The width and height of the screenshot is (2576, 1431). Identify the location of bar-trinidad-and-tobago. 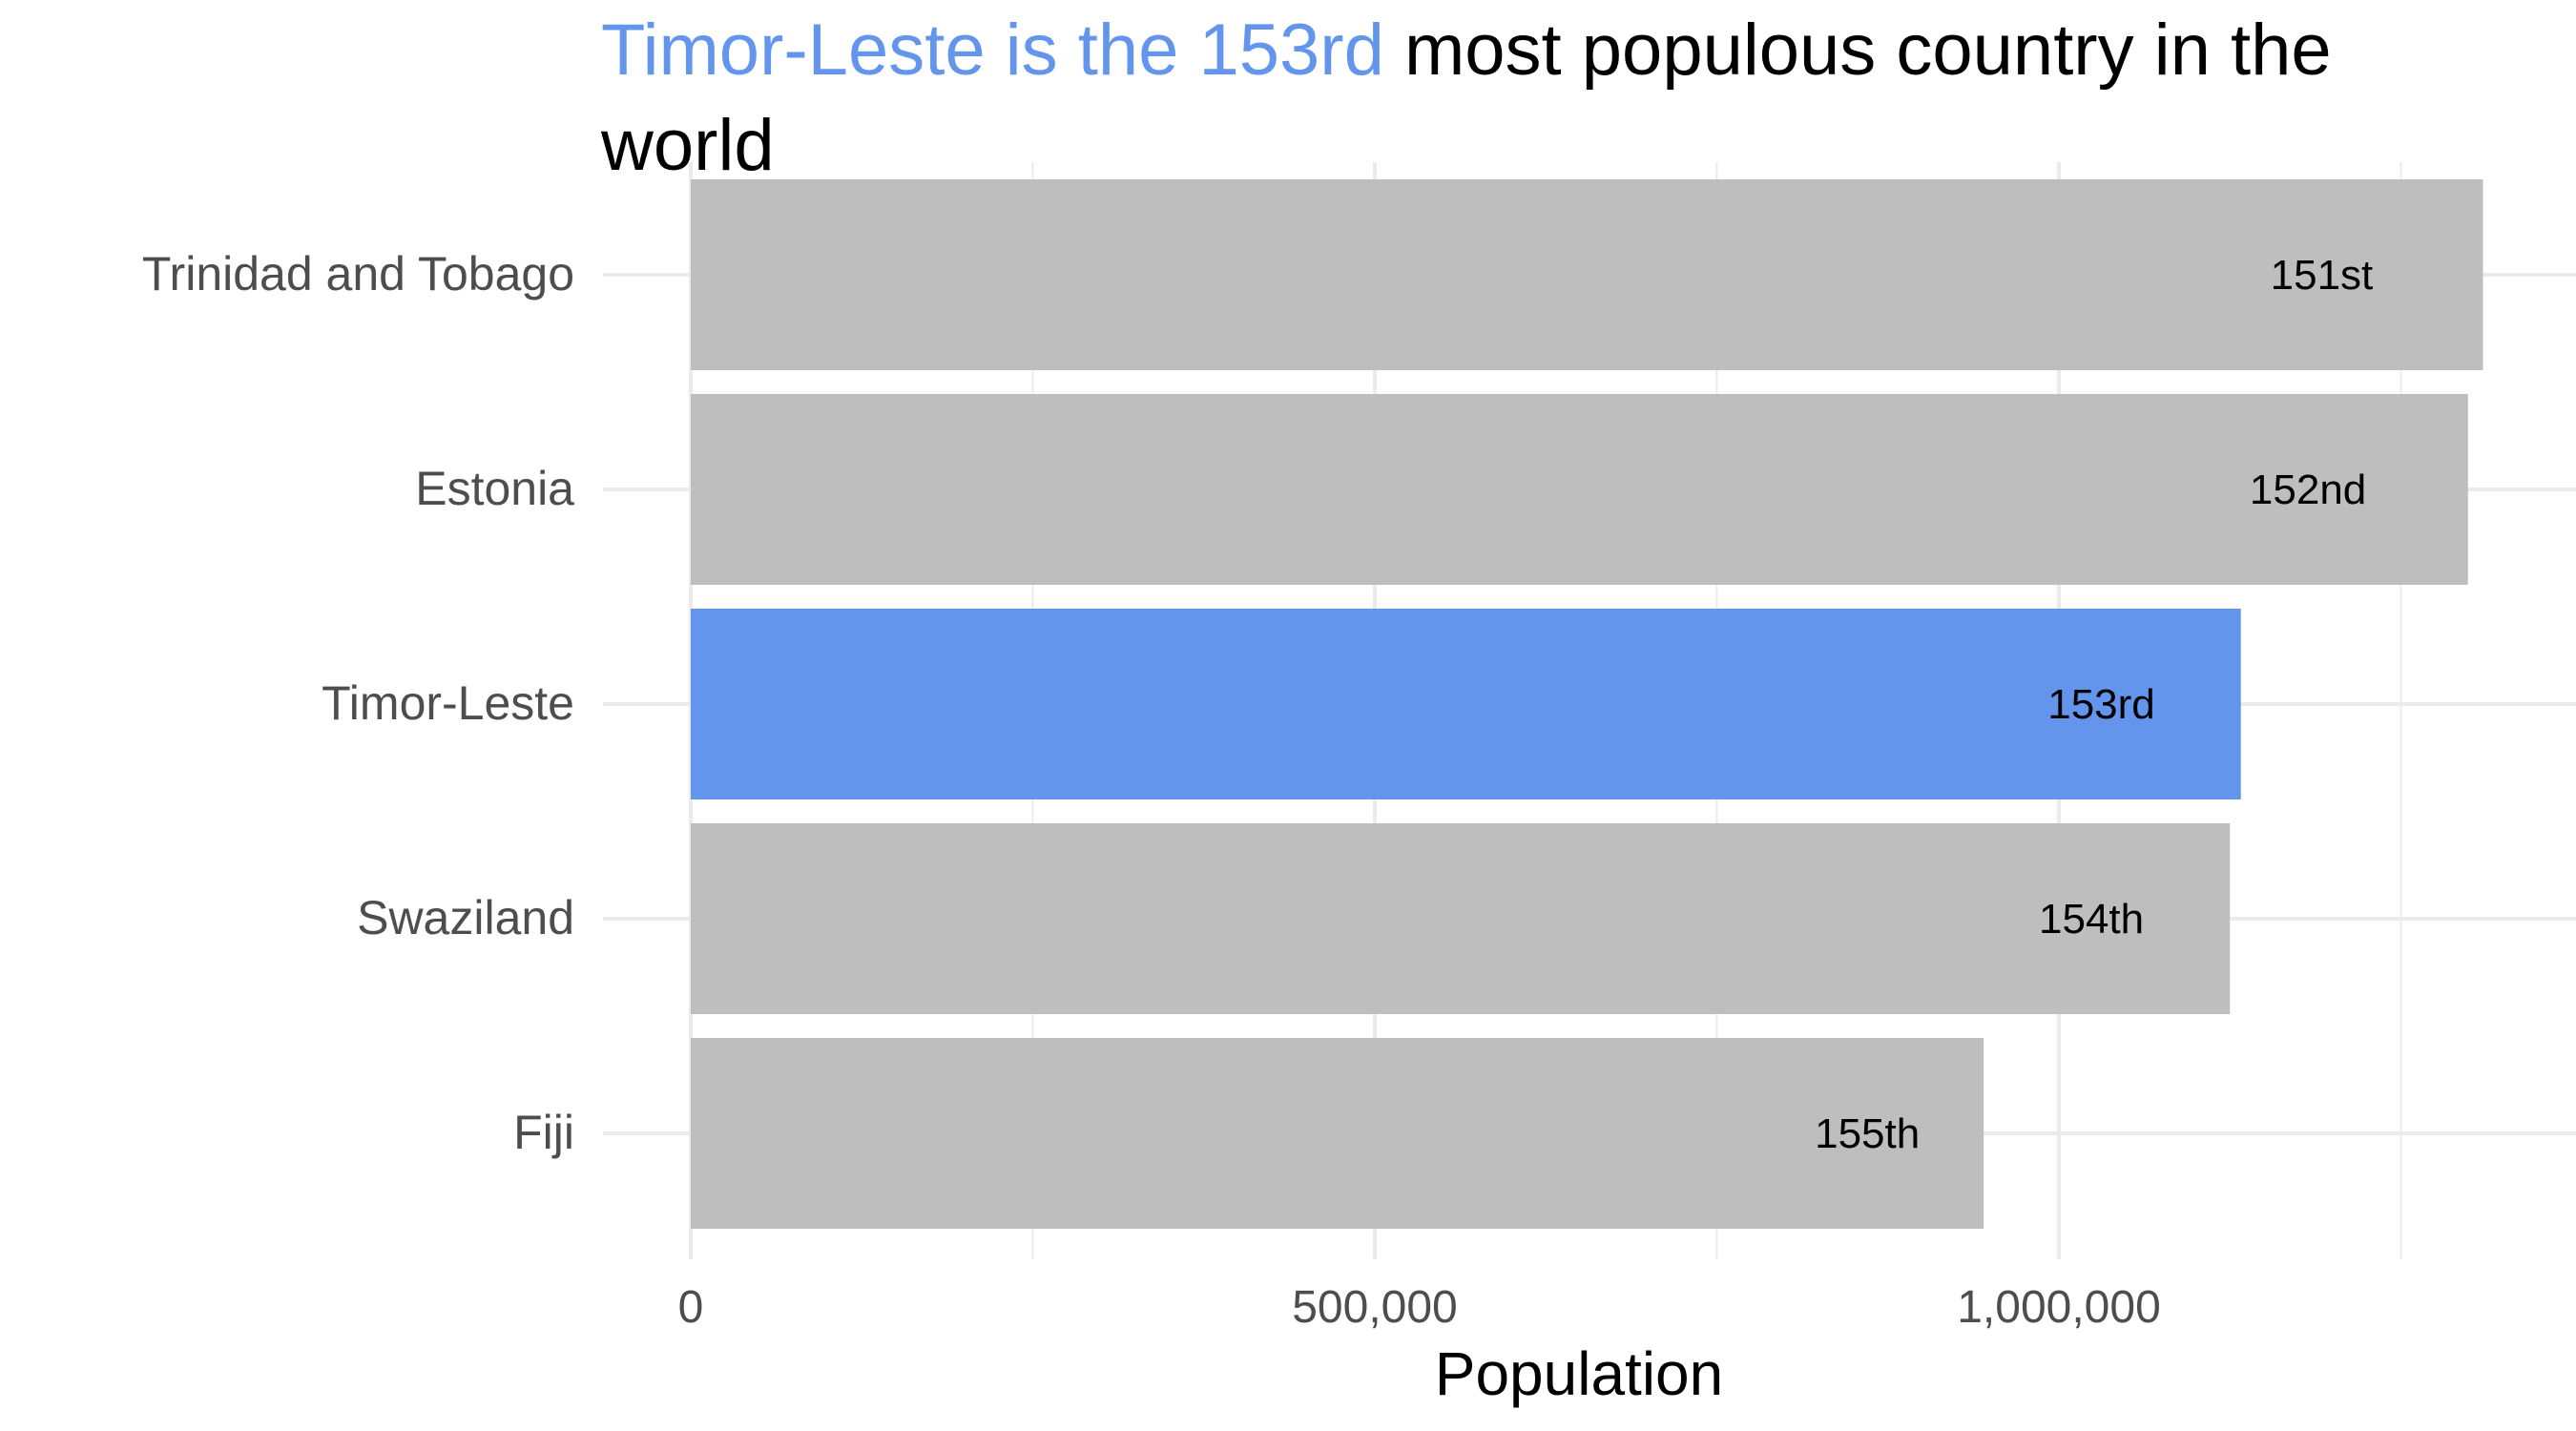
(1587, 274).